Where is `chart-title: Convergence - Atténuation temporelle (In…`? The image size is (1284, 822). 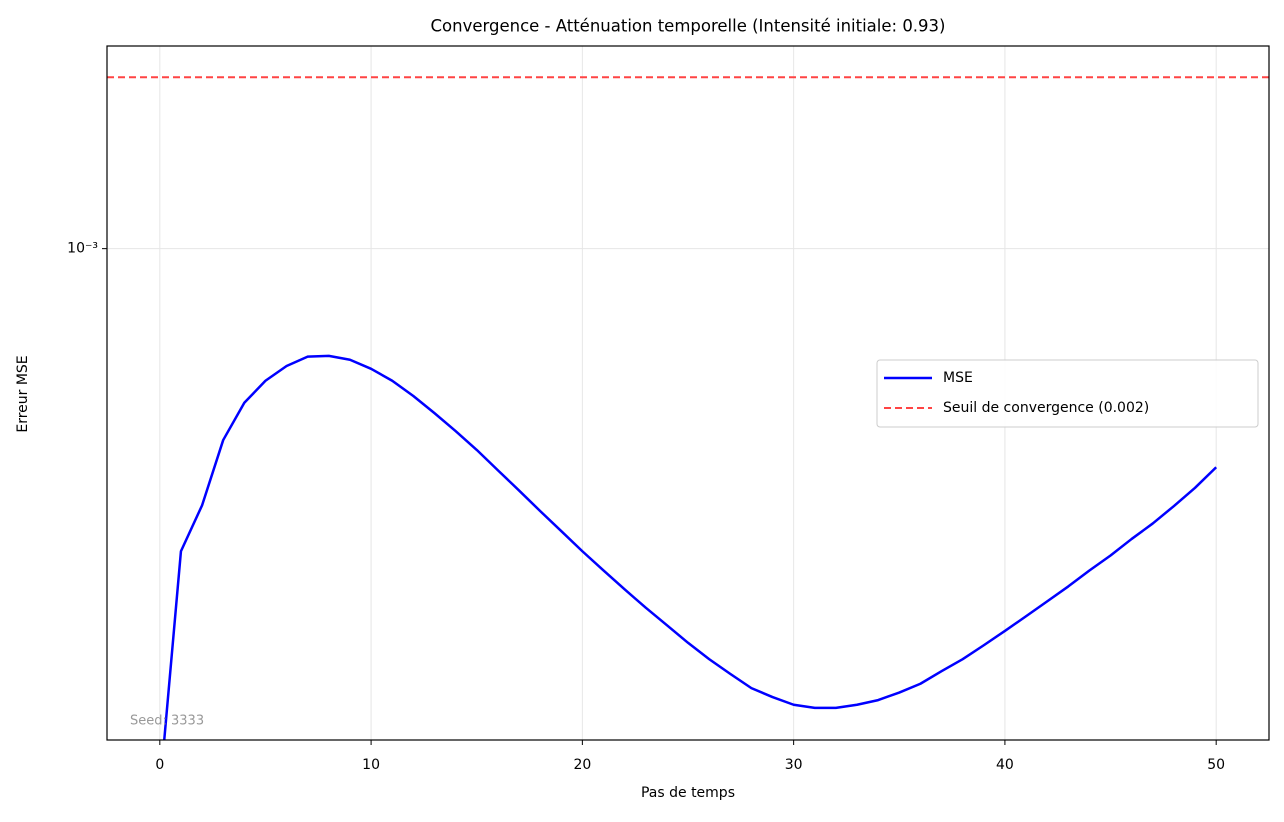 chart-title: Convergence - Atténuation temporelle (In… is located at coordinates (688, 26).